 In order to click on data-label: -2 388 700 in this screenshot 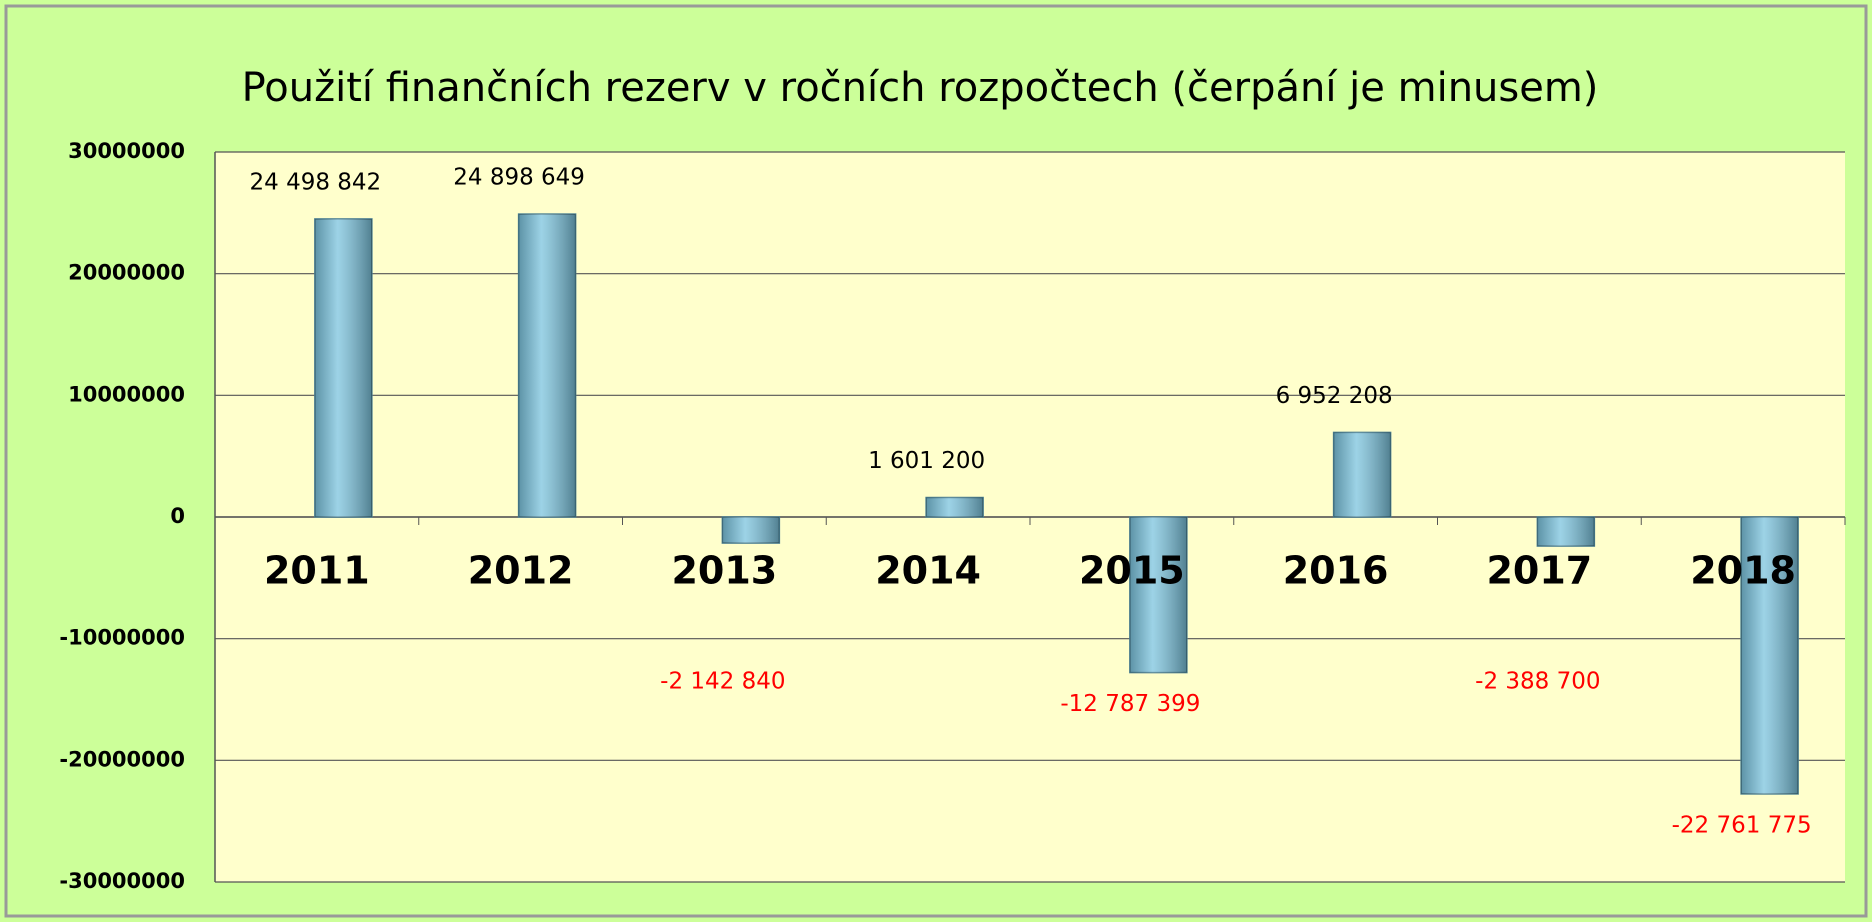, I will do `click(1537, 682)`.